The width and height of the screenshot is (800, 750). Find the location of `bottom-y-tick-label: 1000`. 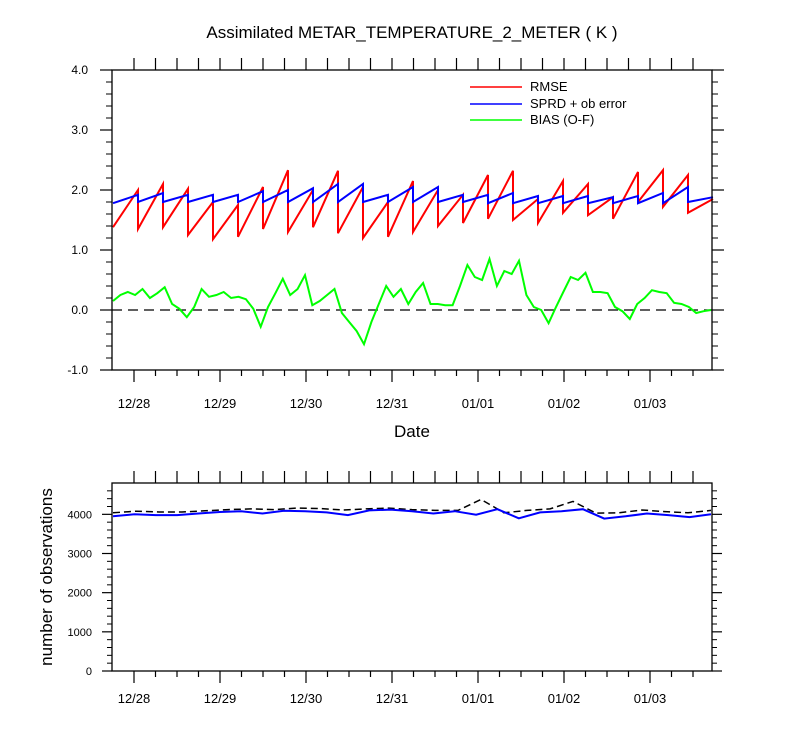

bottom-y-tick-label: 1000 is located at coordinates (80, 633).